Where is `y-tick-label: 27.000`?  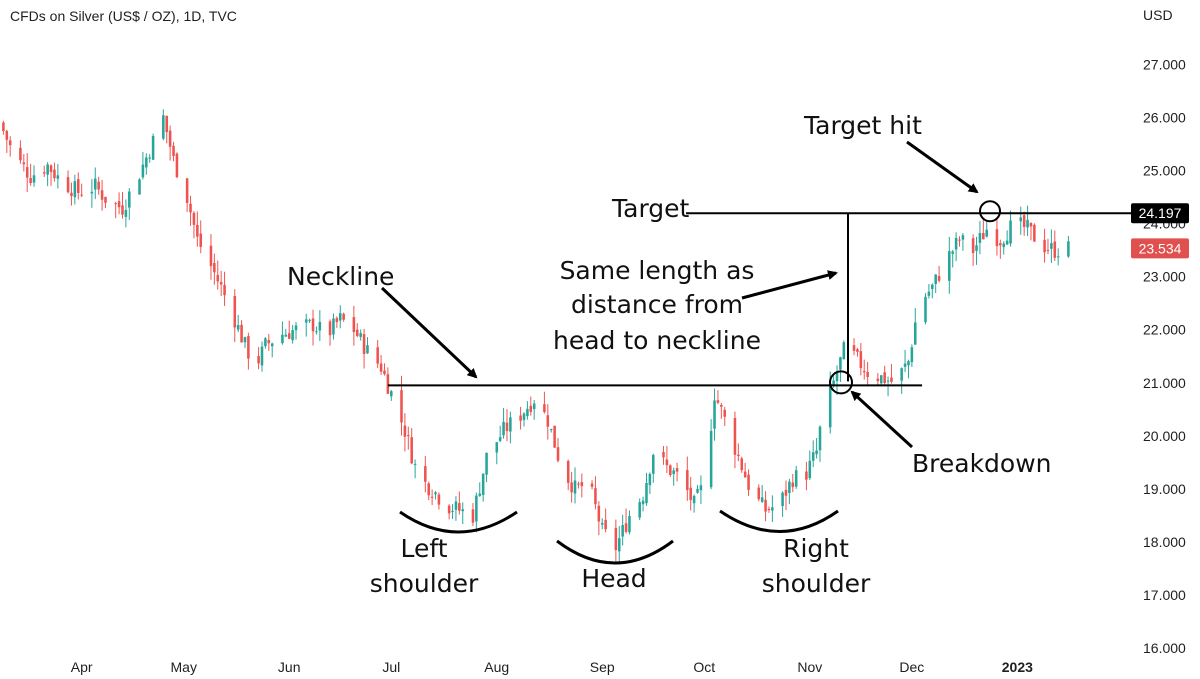 y-tick-label: 27.000 is located at coordinates (1164, 65).